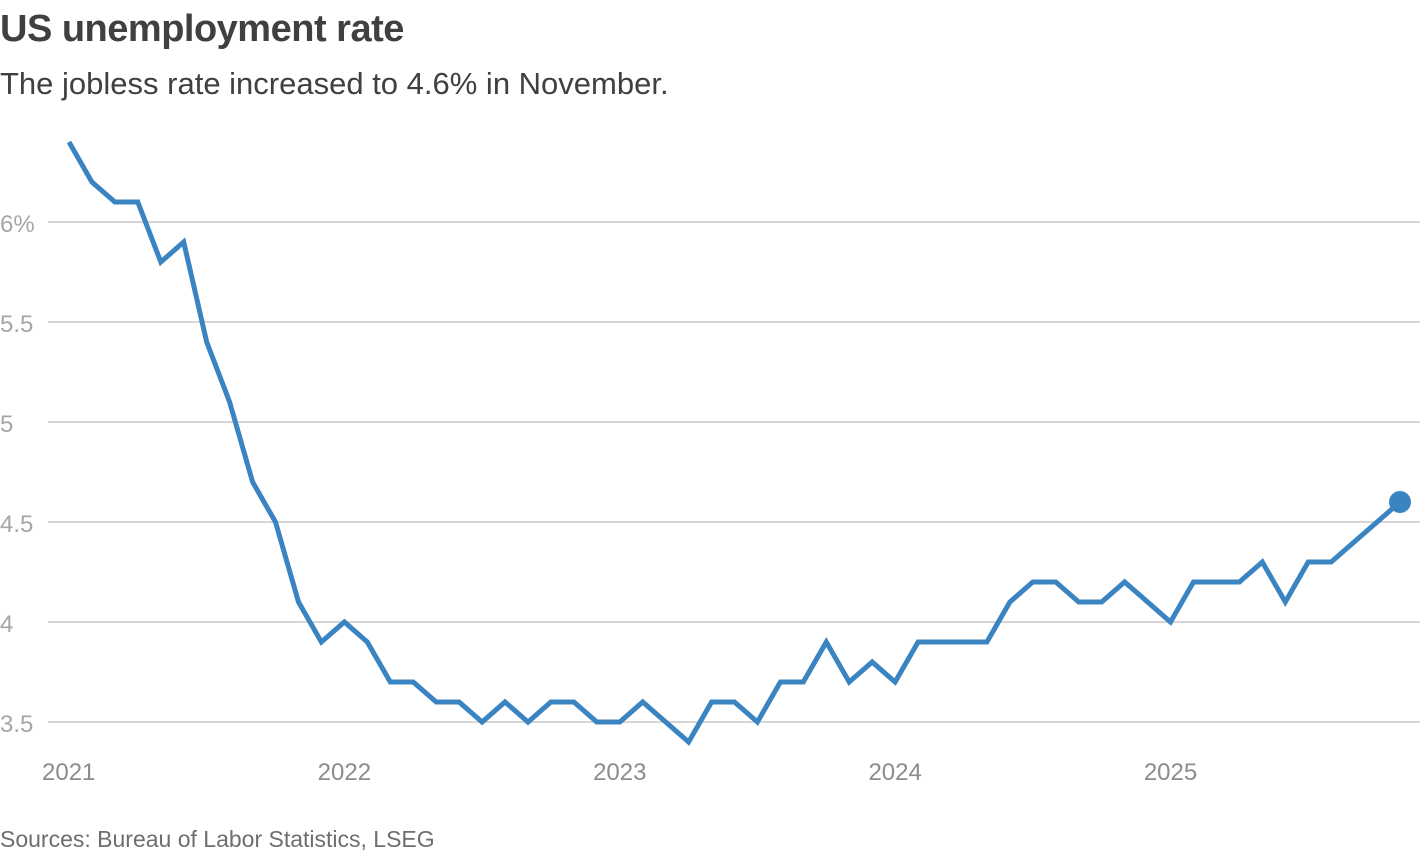  Describe the element at coordinates (68, 772) in the screenshot. I see `x-tick-label: 2021` at that location.